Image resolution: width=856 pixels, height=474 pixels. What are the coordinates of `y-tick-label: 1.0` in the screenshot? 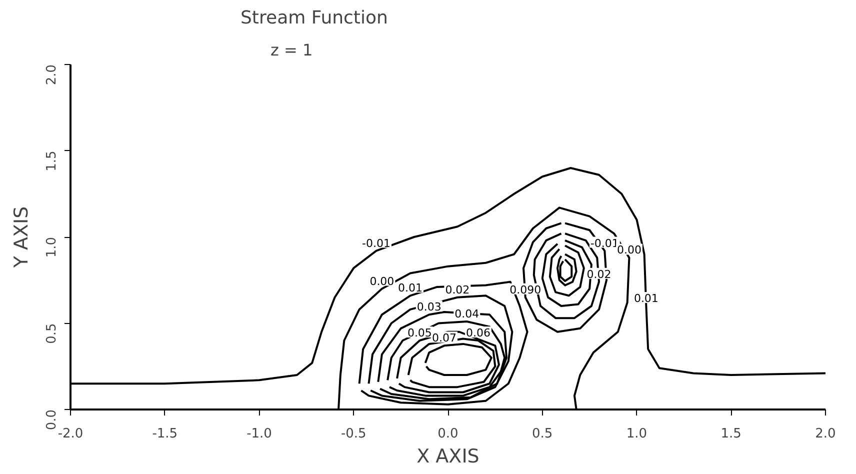 It's located at (52, 247).